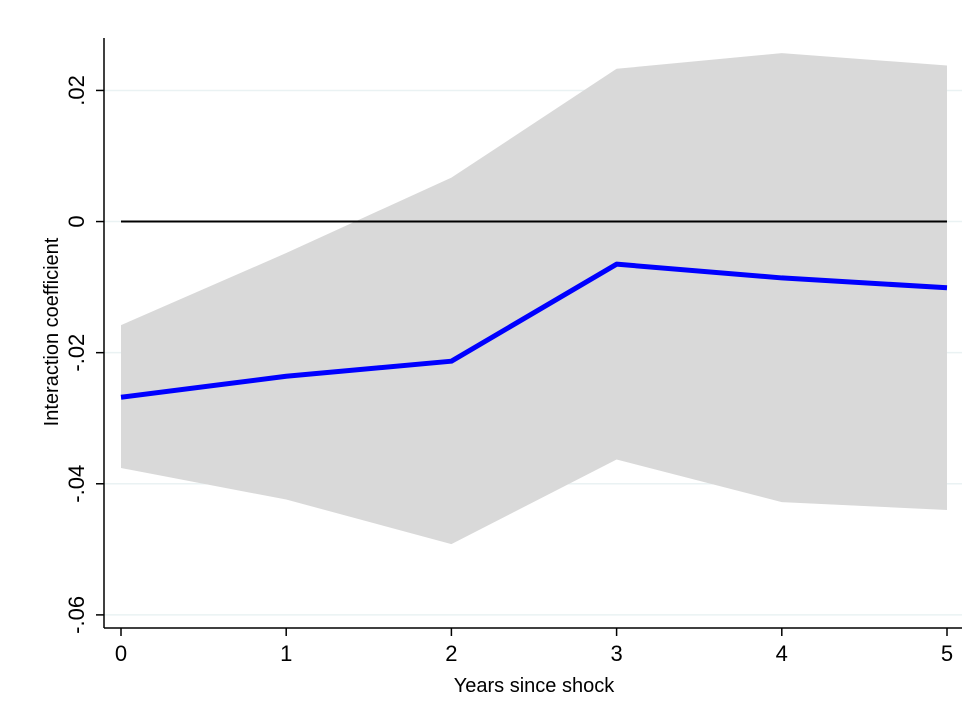  I want to click on y-tick-label-2: -.02, so click(76, 353).